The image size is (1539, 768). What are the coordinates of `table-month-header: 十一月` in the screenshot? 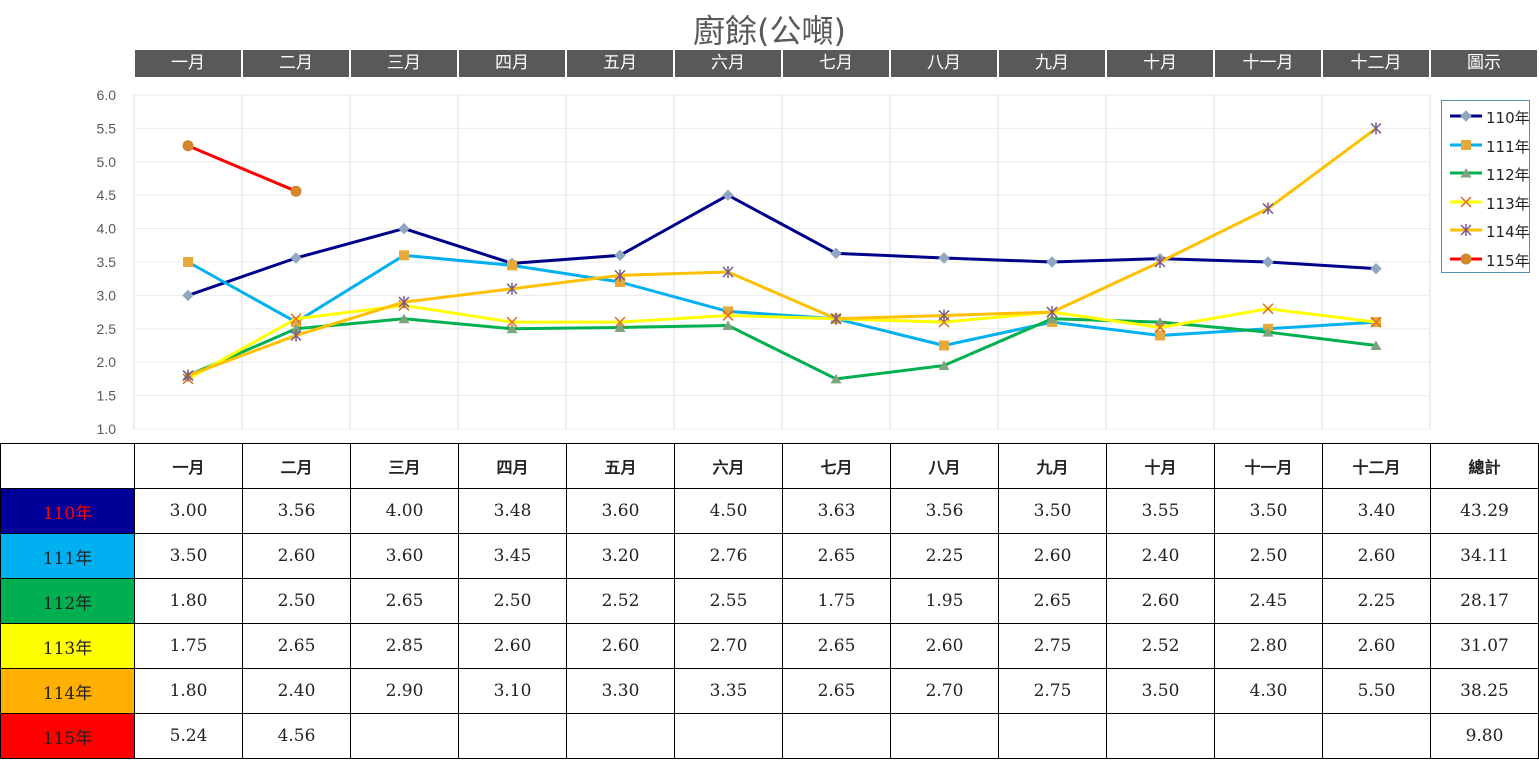 It's located at (1268, 466).